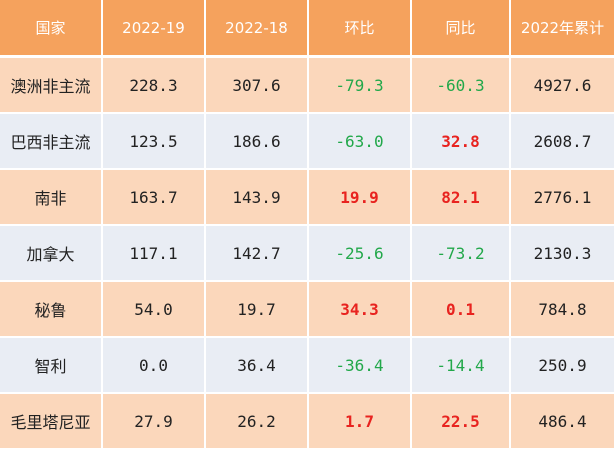 Image resolution: width=614 pixels, height=450 pixels. What do you see at coordinates (359, 421) in the screenshot?
I see `table-cell-mom-change: 1.7` at bounding box center [359, 421].